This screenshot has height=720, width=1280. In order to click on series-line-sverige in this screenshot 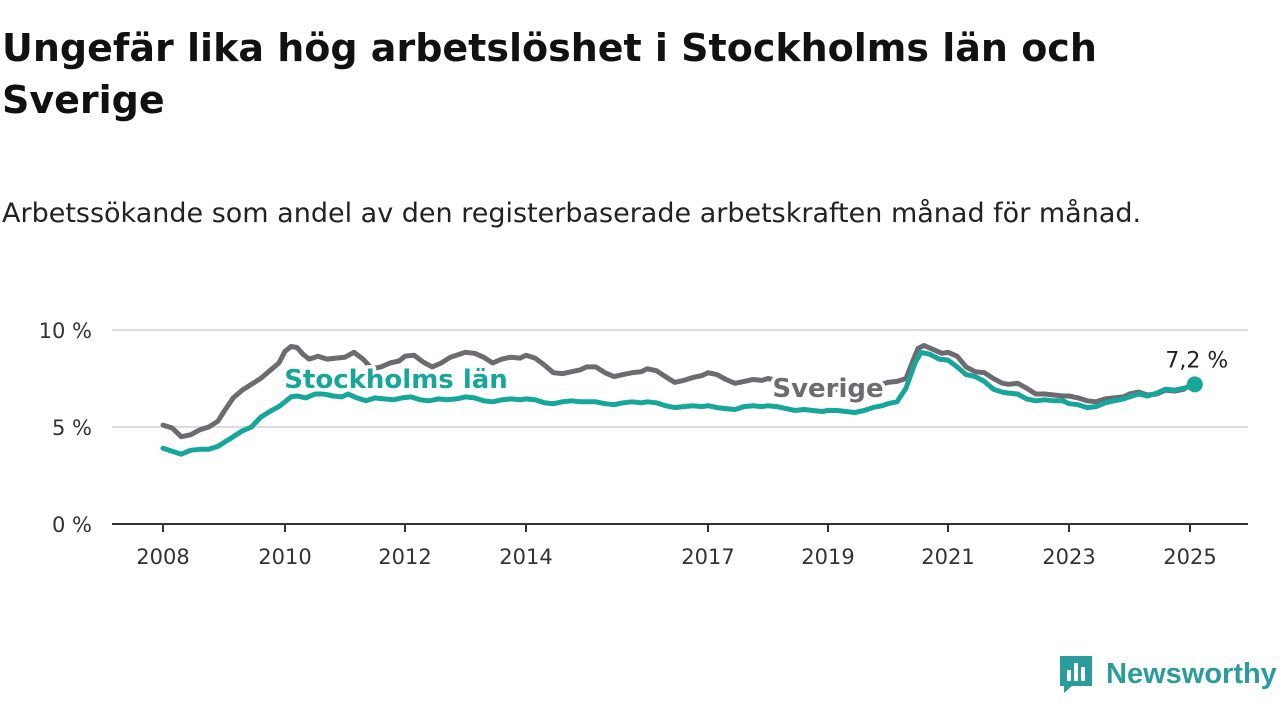, I will do `click(679, 391)`.